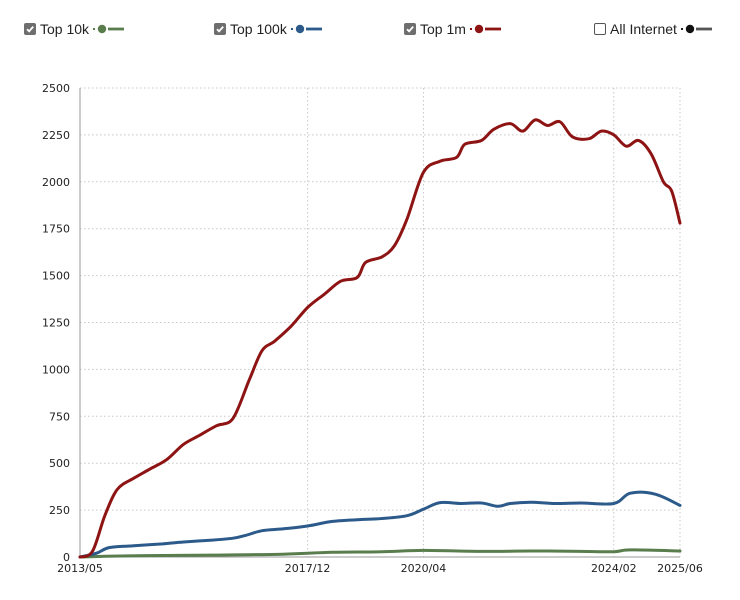  Describe the element at coordinates (380, 553) in the screenshot. I see `series-line-top-10k` at that location.